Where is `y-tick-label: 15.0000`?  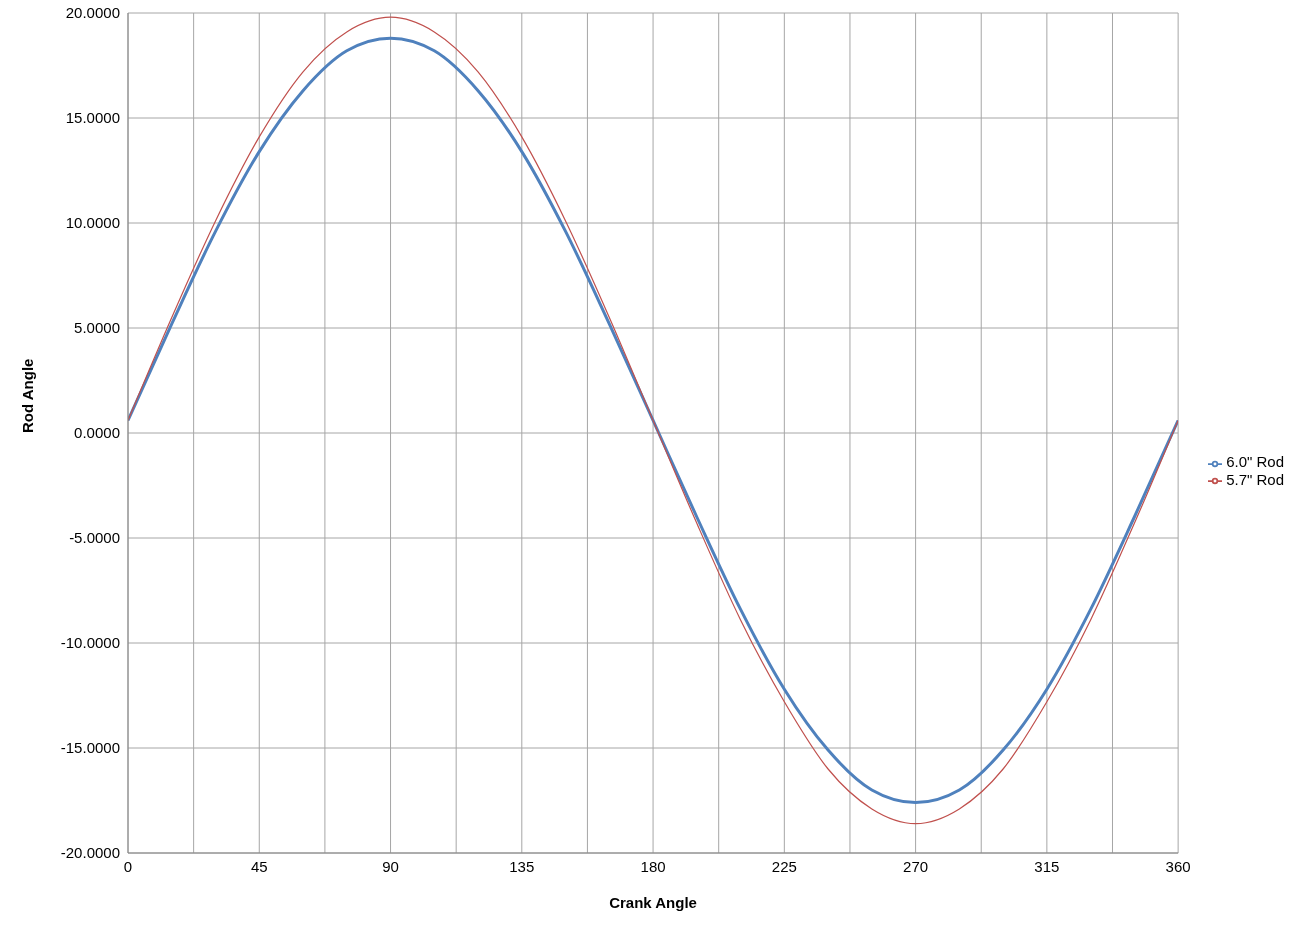 y-tick-label: 15.0000 is located at coordinates (92, 118).